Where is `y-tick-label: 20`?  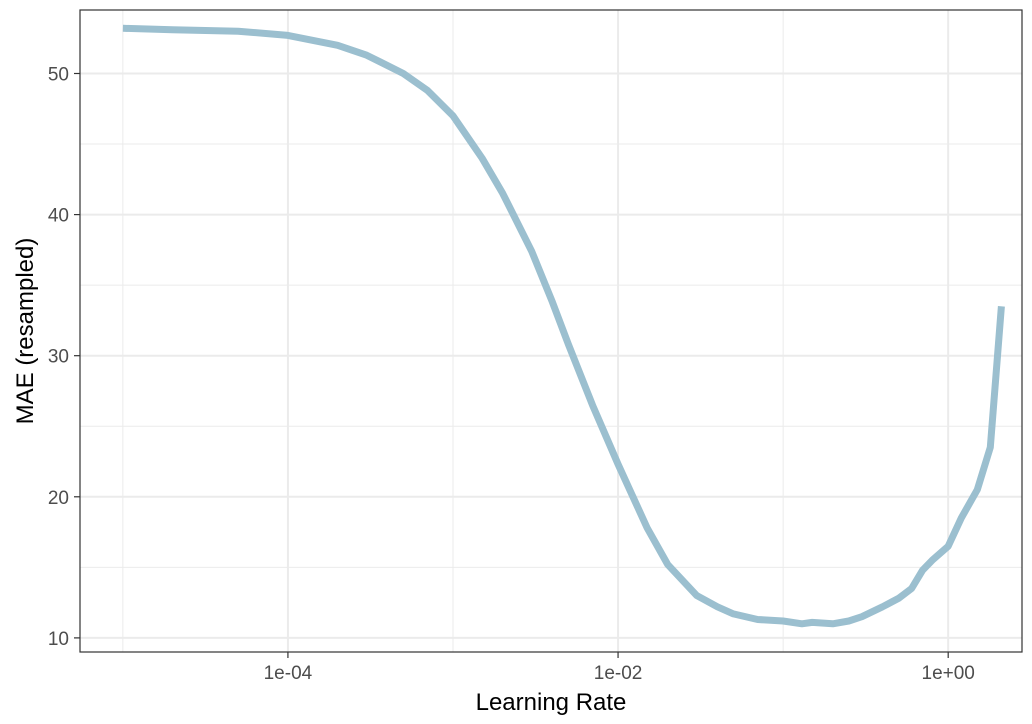
y-tick-label: 20 is located at coordinates (58, 498).